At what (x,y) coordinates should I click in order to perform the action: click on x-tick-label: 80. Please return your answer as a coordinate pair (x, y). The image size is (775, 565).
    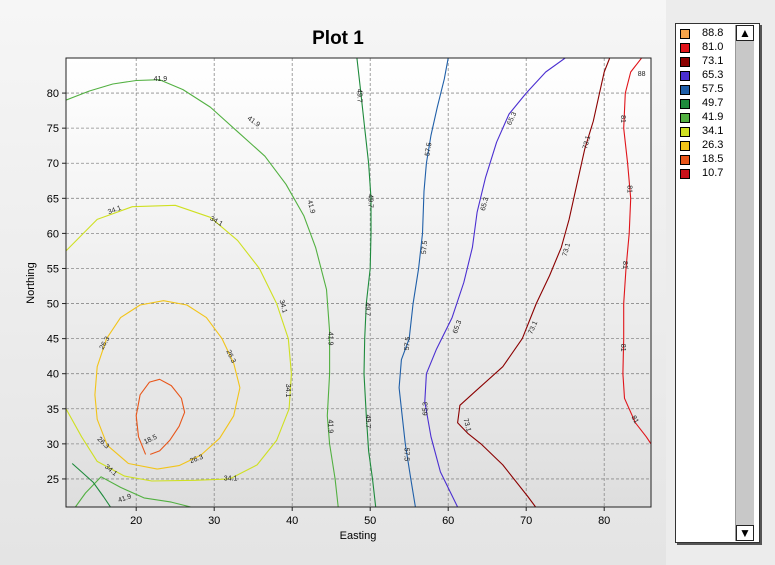
    Looking at the image, I should click on (604, 521).